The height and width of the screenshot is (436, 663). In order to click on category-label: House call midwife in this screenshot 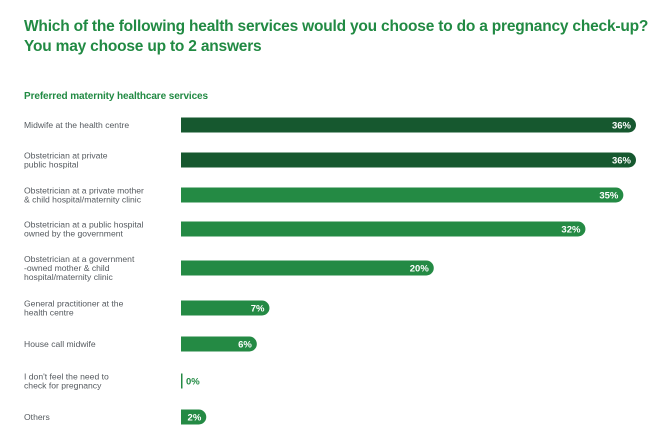, I will do `click(60, 344)`.